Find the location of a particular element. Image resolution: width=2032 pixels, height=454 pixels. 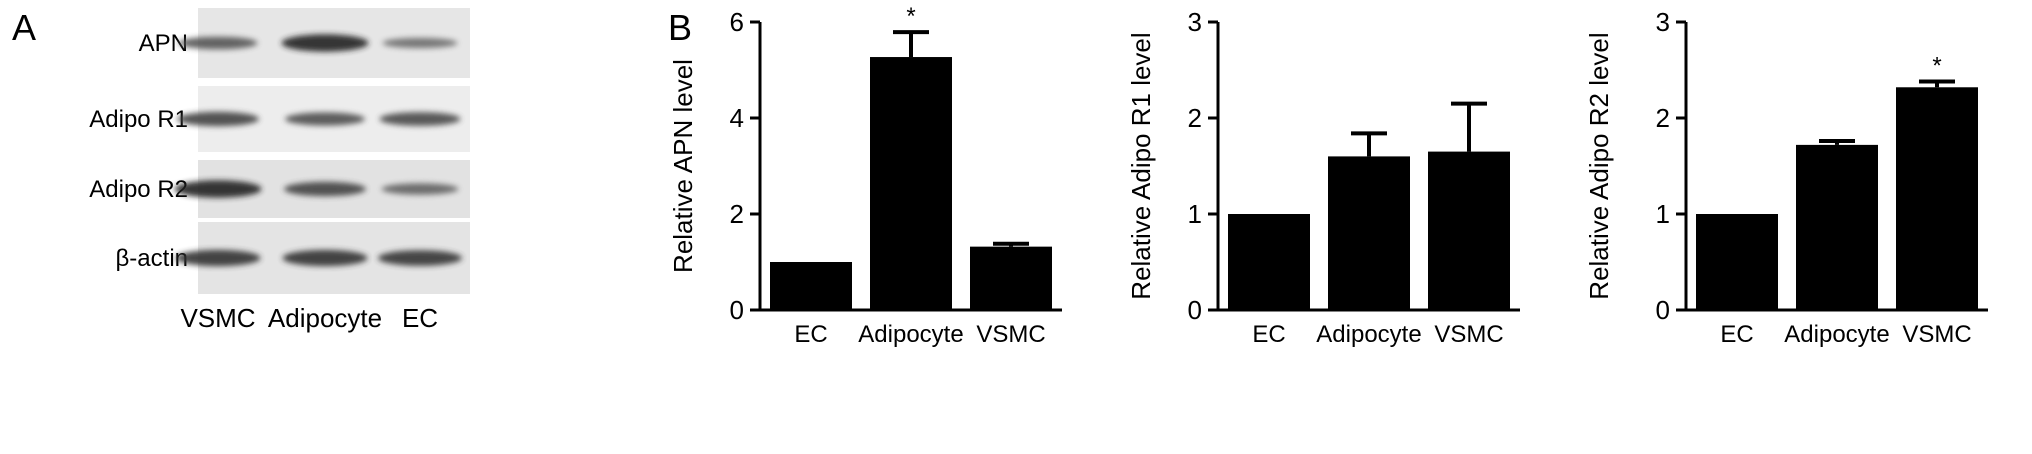

bar-chart-1: 0 2 4 6 Relative APN level EC * Adipocyte VSMC is located at coordinates (865, 175).